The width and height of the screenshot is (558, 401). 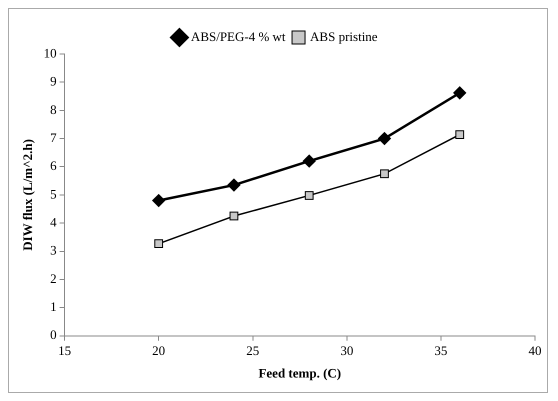 What do you see at coordinates (253, 350) in the screenshot?
I see `x-tick-label: 25` at bounding box center [253, 350].